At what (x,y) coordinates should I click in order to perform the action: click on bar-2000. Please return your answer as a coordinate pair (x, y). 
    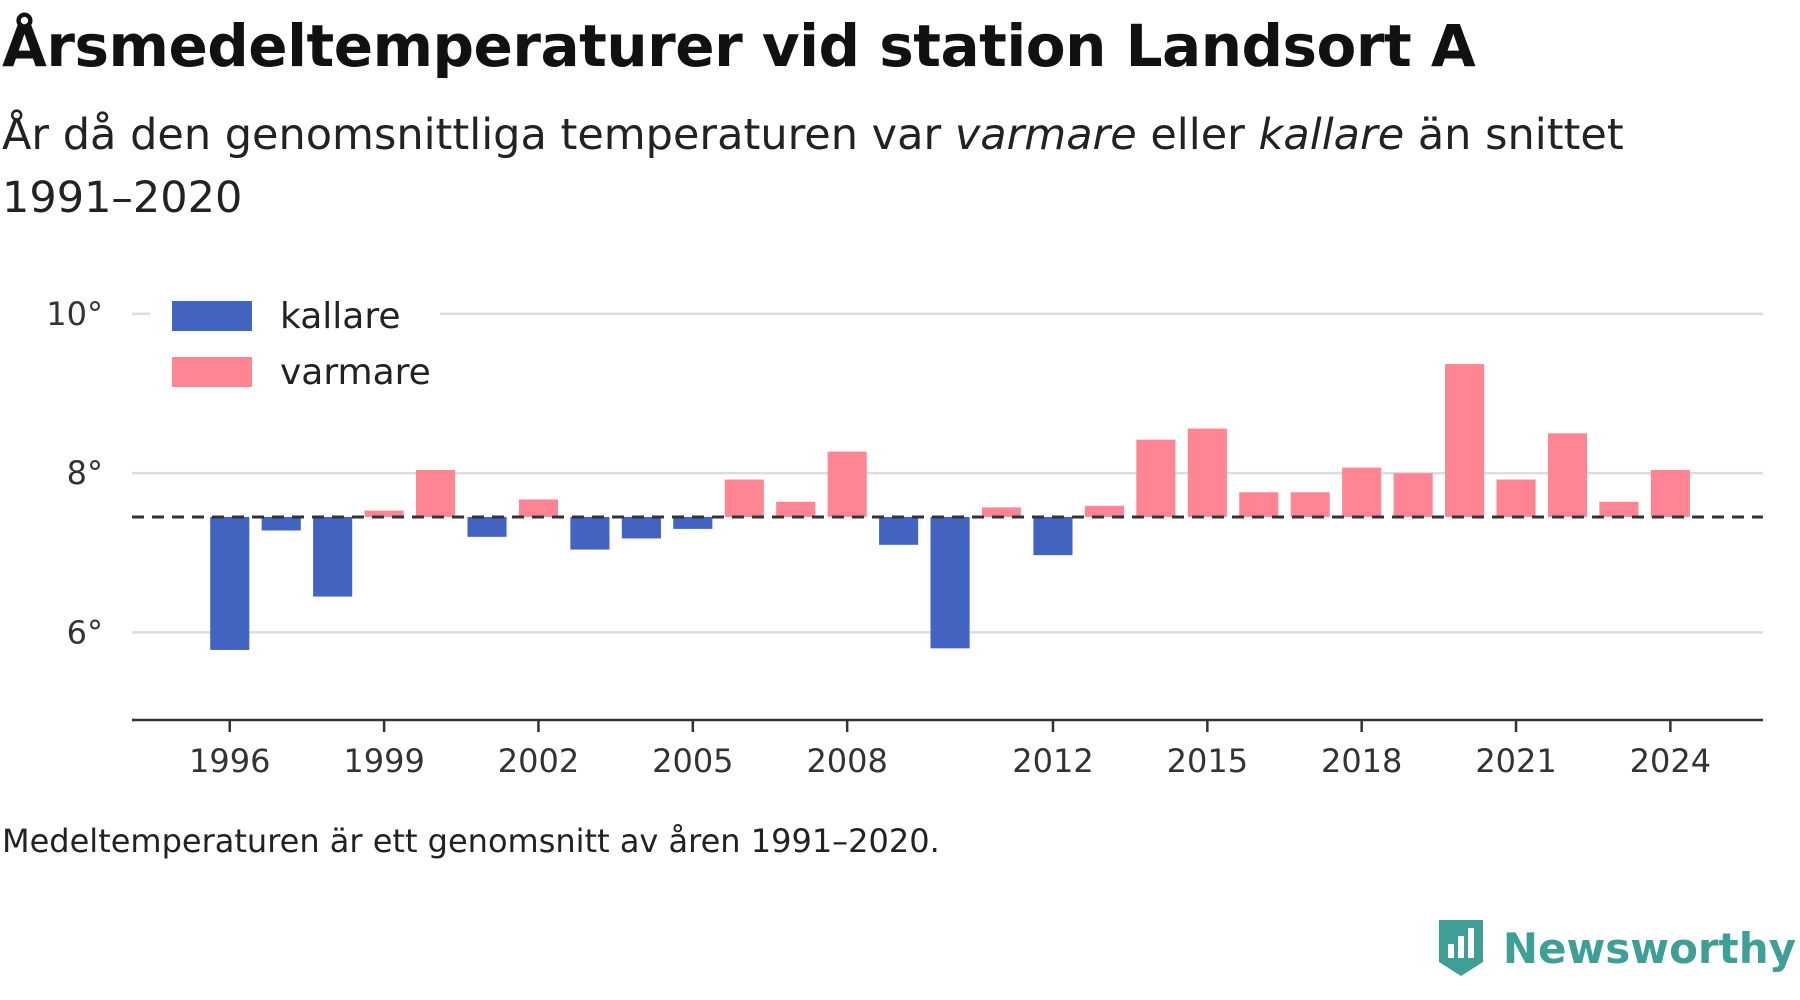
    Looking at the image, I should click on (436, 493).